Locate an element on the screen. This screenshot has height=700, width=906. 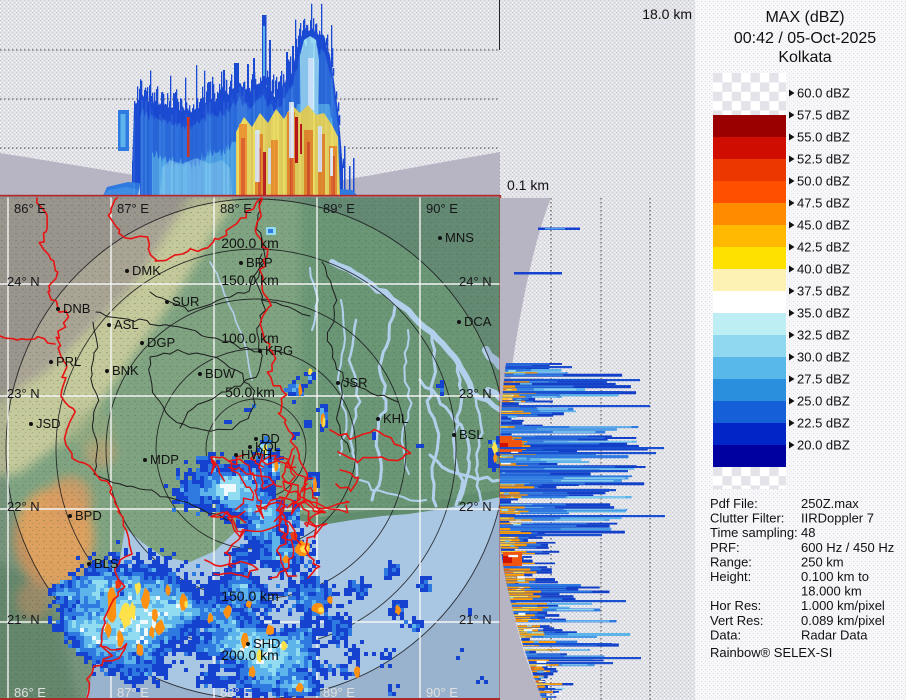
svg-text: 30.0 dBZ is located at coordinates (823, 357).